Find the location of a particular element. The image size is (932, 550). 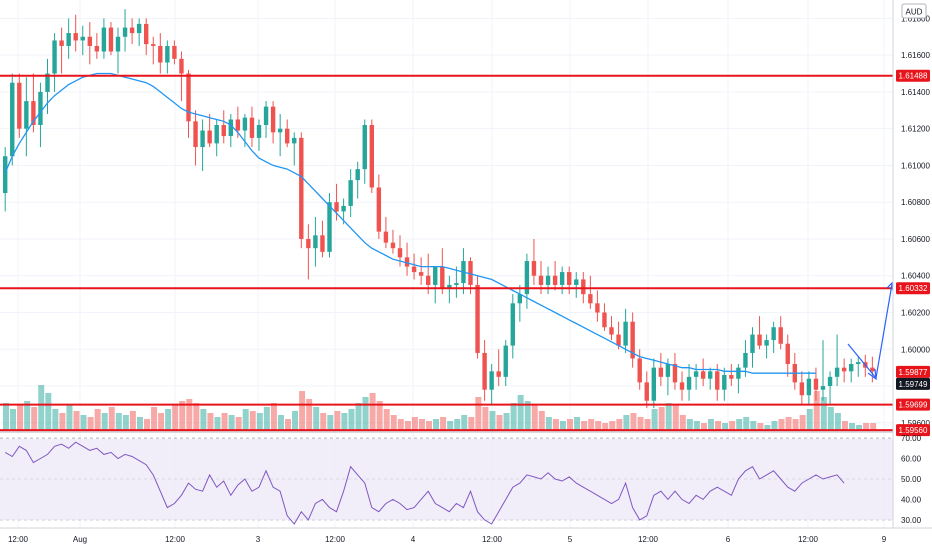

time-tick-label: 12:00 is located at coordinates (175, 539).